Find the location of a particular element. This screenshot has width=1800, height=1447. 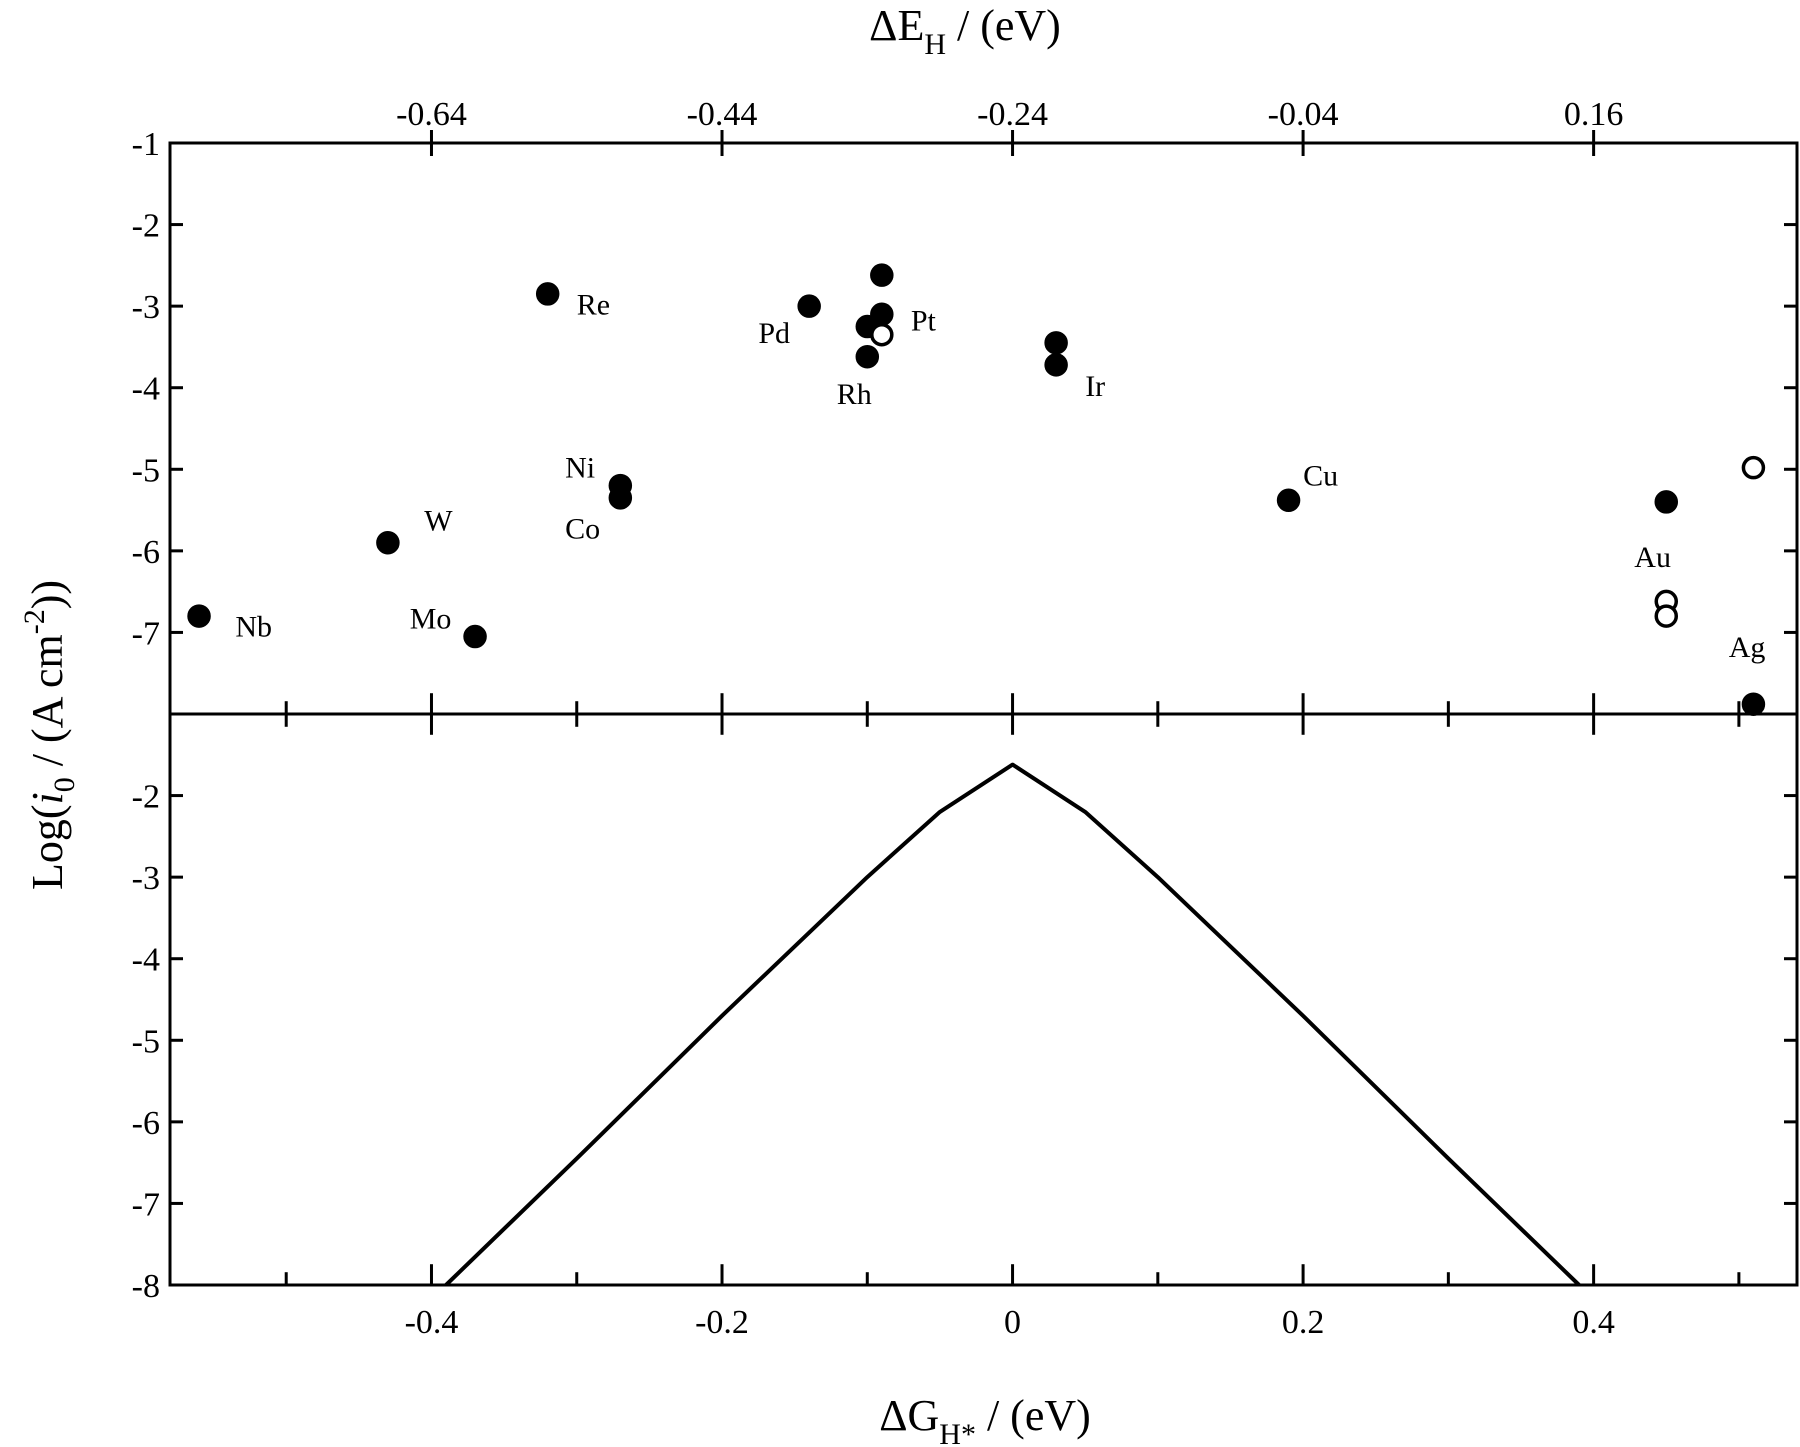

bottom-y-tick-label: -8 is located at coordinates (146, 1286).